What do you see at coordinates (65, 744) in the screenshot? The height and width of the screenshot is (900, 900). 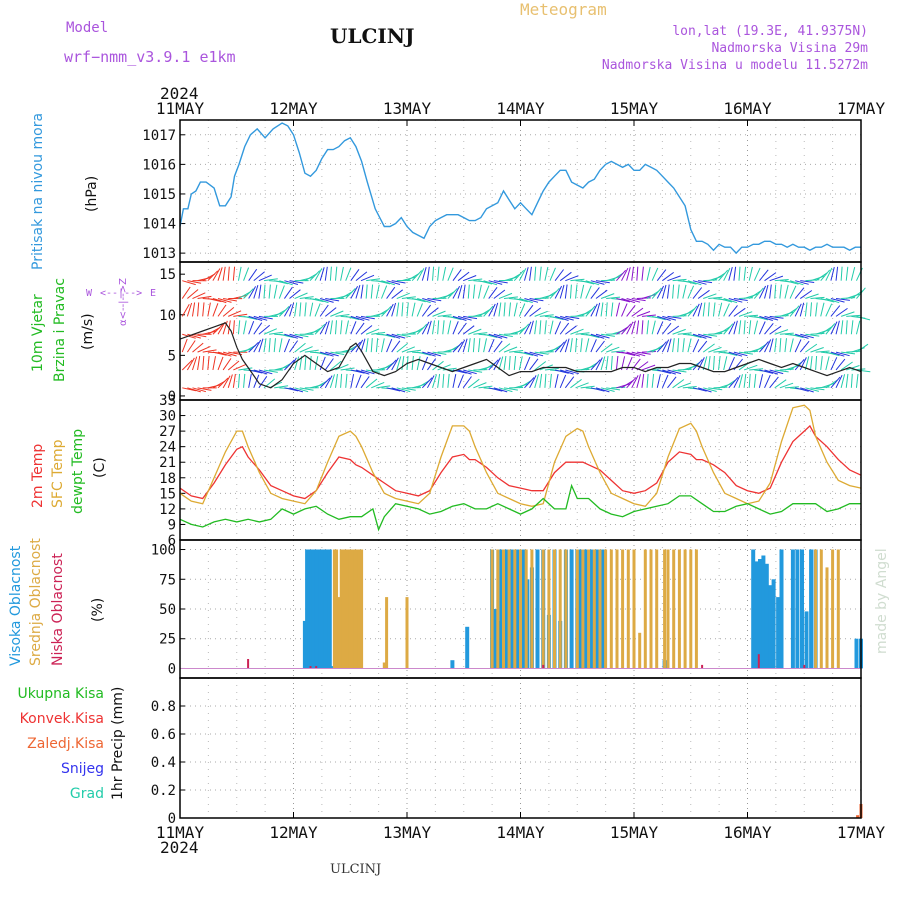 I see `legend-freezing-rain: Zaledj.Kisa` at bounding box center [65, 744].